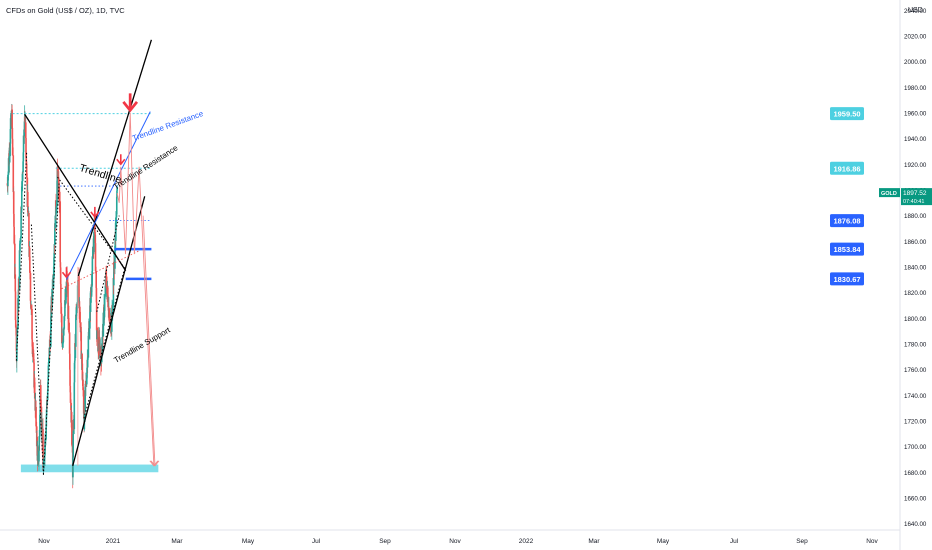 This screenshot has height=550, width=932. I want to click on level-badge-1876.08: 1876.08, so click(847, 221).